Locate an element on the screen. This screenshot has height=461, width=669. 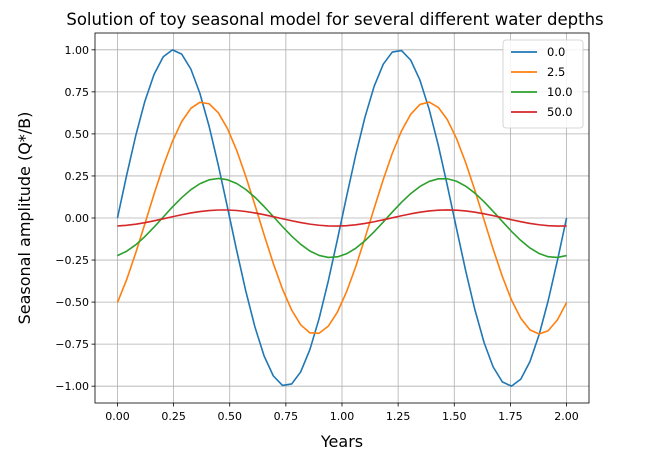
y-tick-label: −0.75 is located at coordinates (72, 344).